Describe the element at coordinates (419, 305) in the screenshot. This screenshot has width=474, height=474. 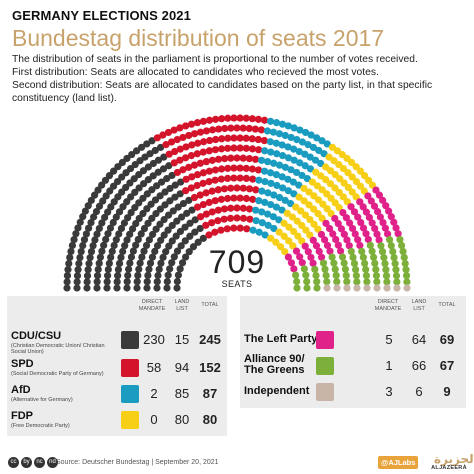
I see `col-header-land: LAND LIST` at that location.